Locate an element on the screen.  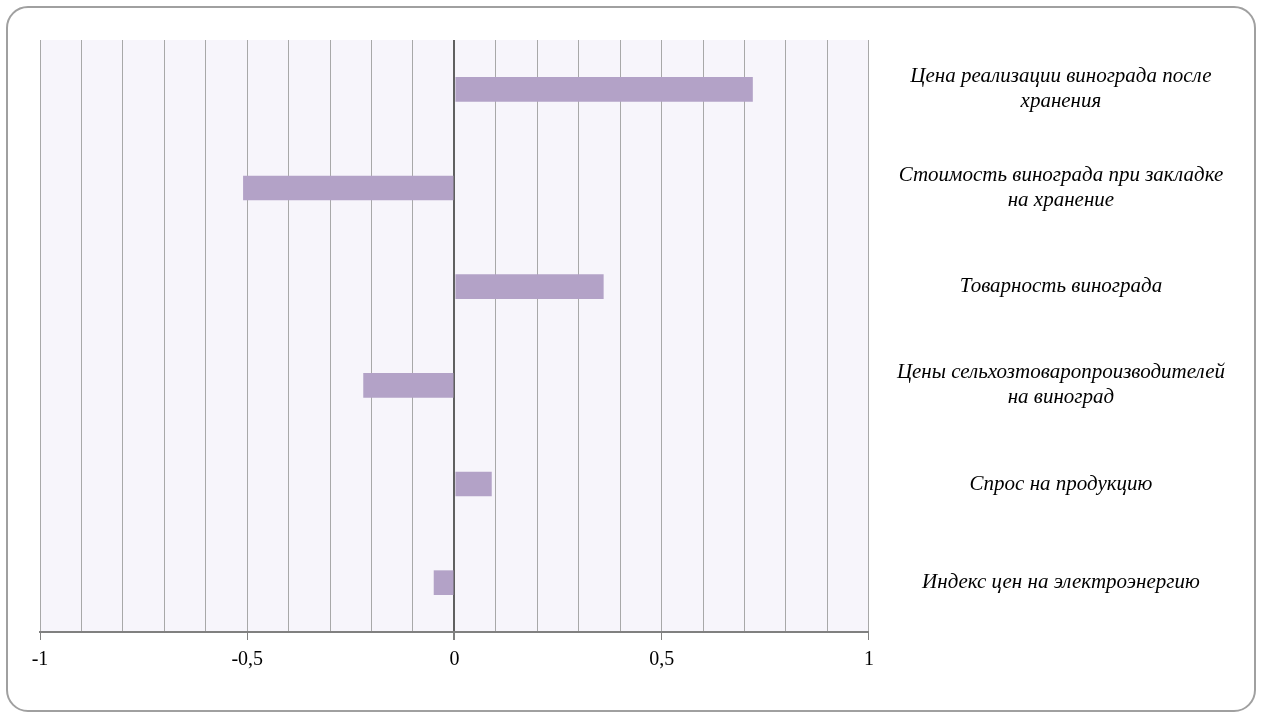
y-tick-label: Цена реализации винограда после хранения is located at coordinates (1060, 88).